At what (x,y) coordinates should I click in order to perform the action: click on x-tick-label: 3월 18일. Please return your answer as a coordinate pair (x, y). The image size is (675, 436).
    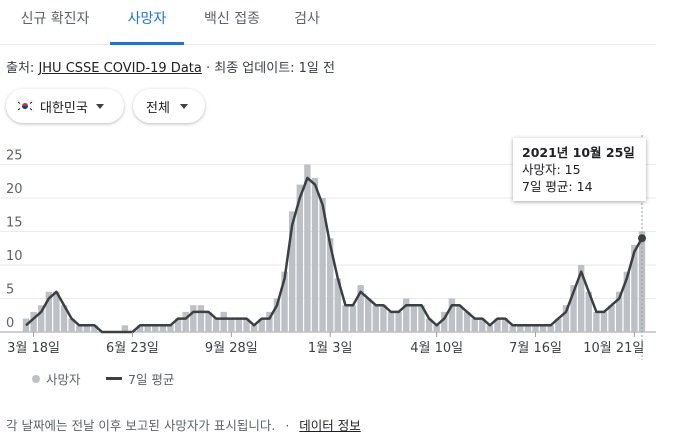
    Looking at the image, I should click on (33, 348).